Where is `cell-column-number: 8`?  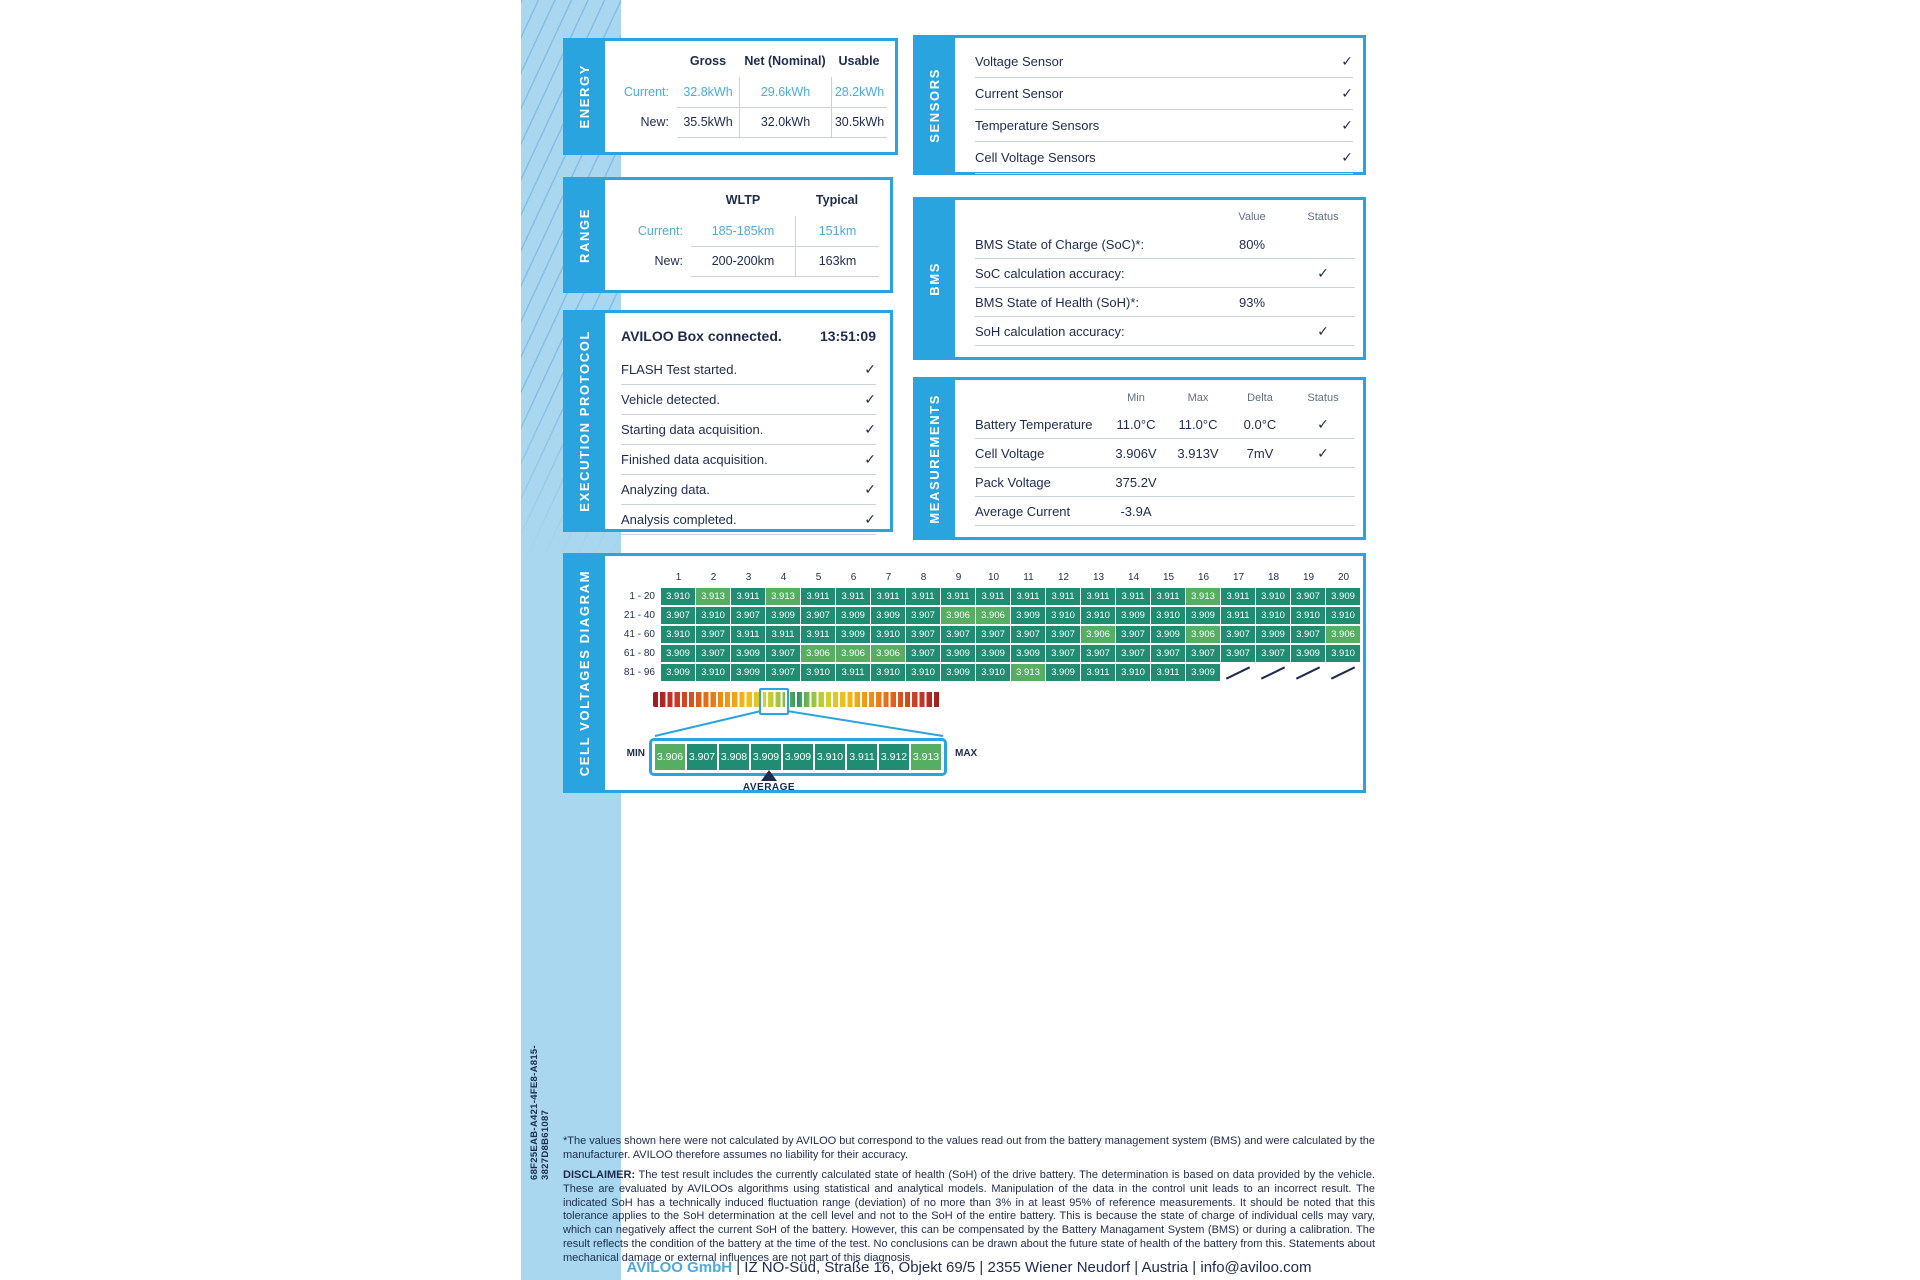
cell-column-number: 8 is located at coordinates (923, 577).